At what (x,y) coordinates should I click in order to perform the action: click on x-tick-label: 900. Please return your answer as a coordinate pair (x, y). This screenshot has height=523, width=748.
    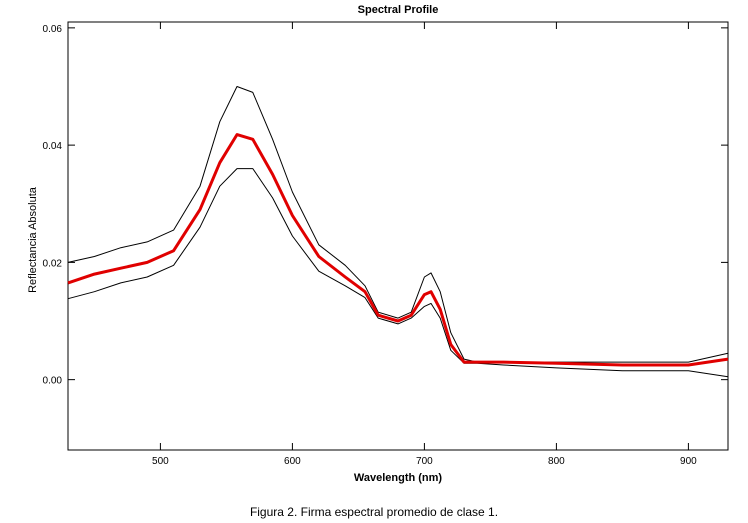
    Looking at the image, I should click on (688, 461).